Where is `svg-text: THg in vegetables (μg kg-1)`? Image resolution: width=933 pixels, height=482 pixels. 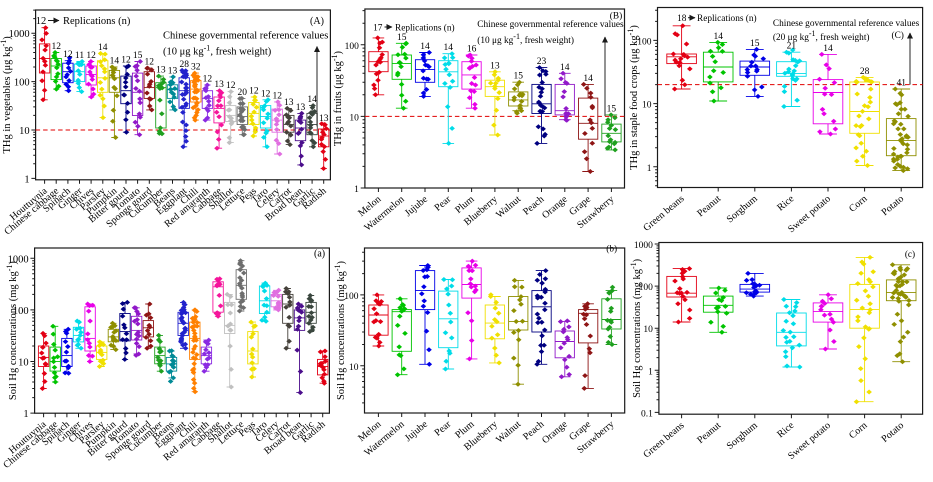
svg-text: THg in vegetables (μg kg-1) is located at coordinates (6, 95).